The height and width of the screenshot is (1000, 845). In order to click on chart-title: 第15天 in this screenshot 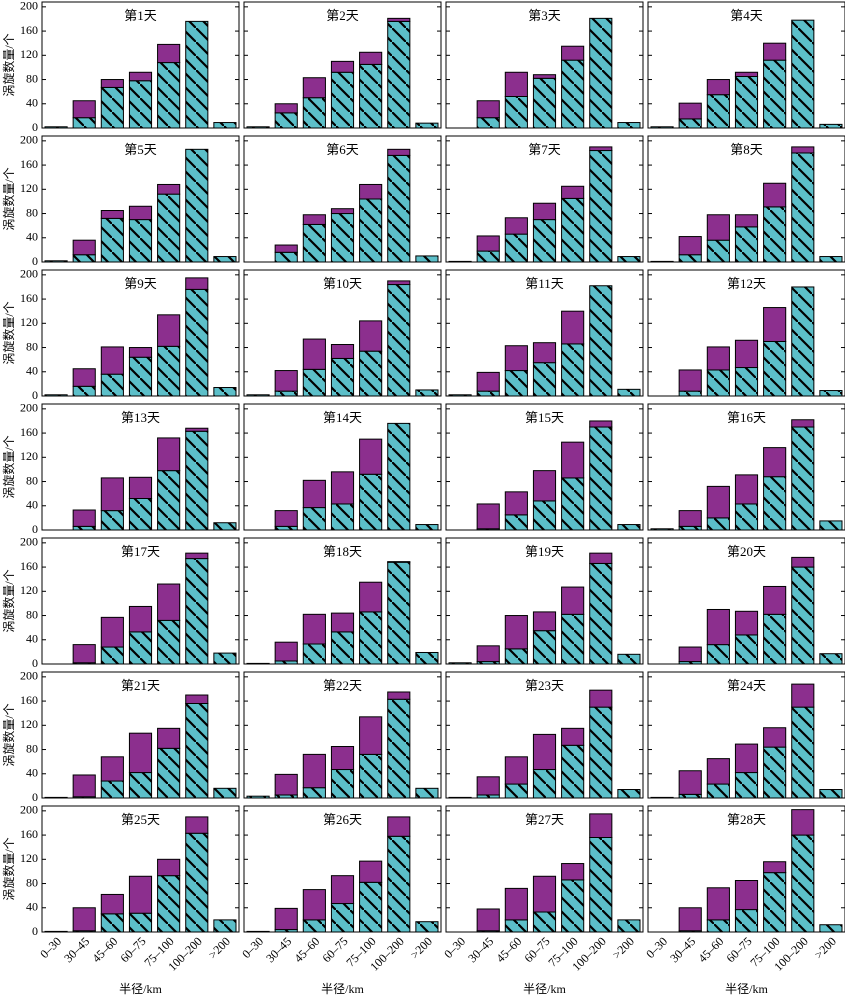, I will do `click(544, 417)`.